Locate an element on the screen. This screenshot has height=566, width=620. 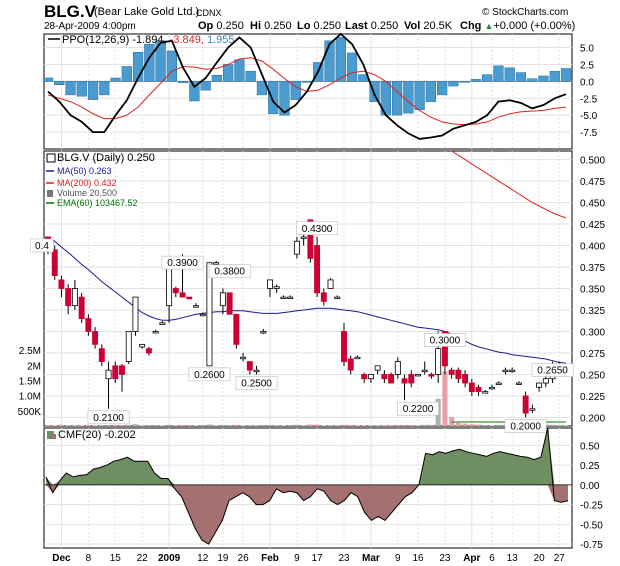
volume-tick-label: 500K is located at coordinates (30, 412).